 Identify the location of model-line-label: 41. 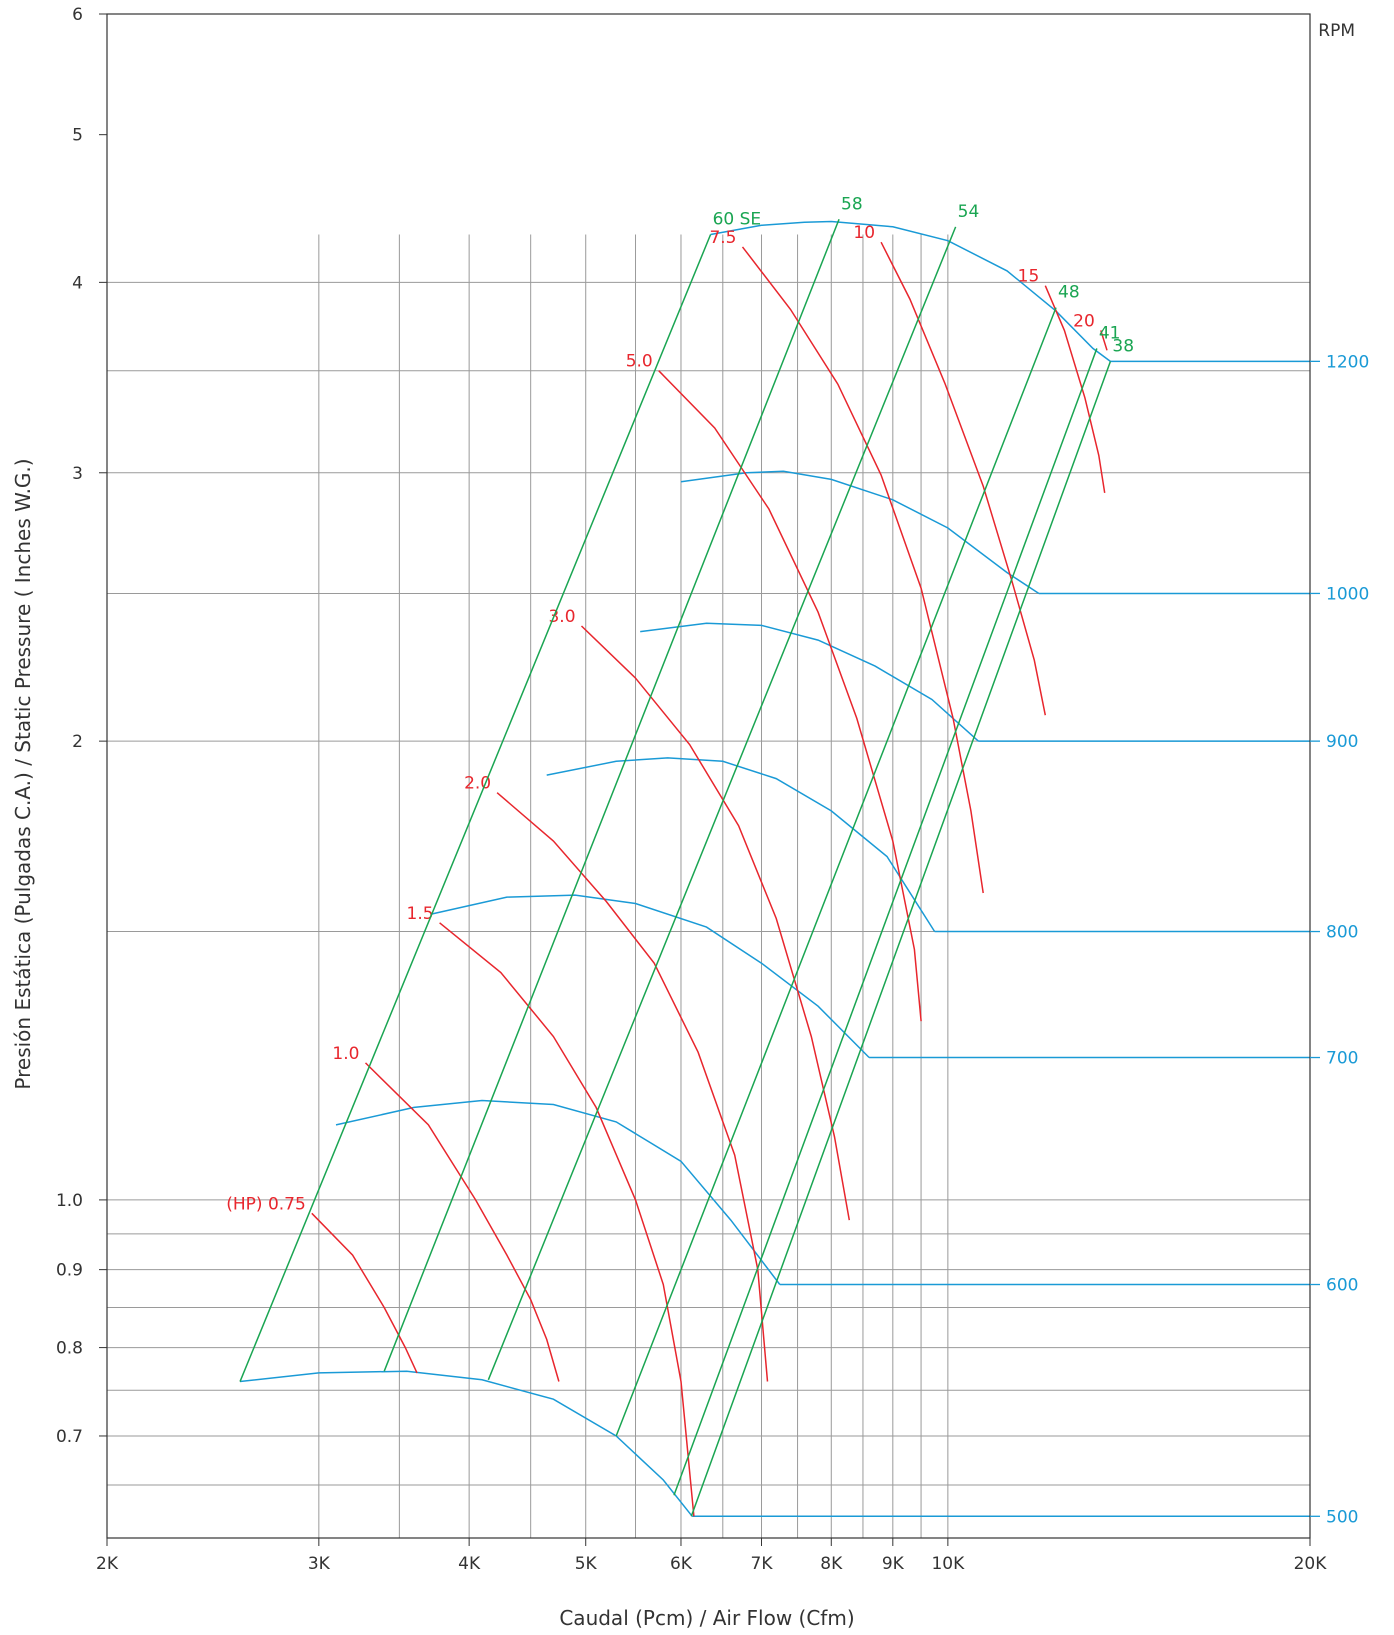
(1110, 333).